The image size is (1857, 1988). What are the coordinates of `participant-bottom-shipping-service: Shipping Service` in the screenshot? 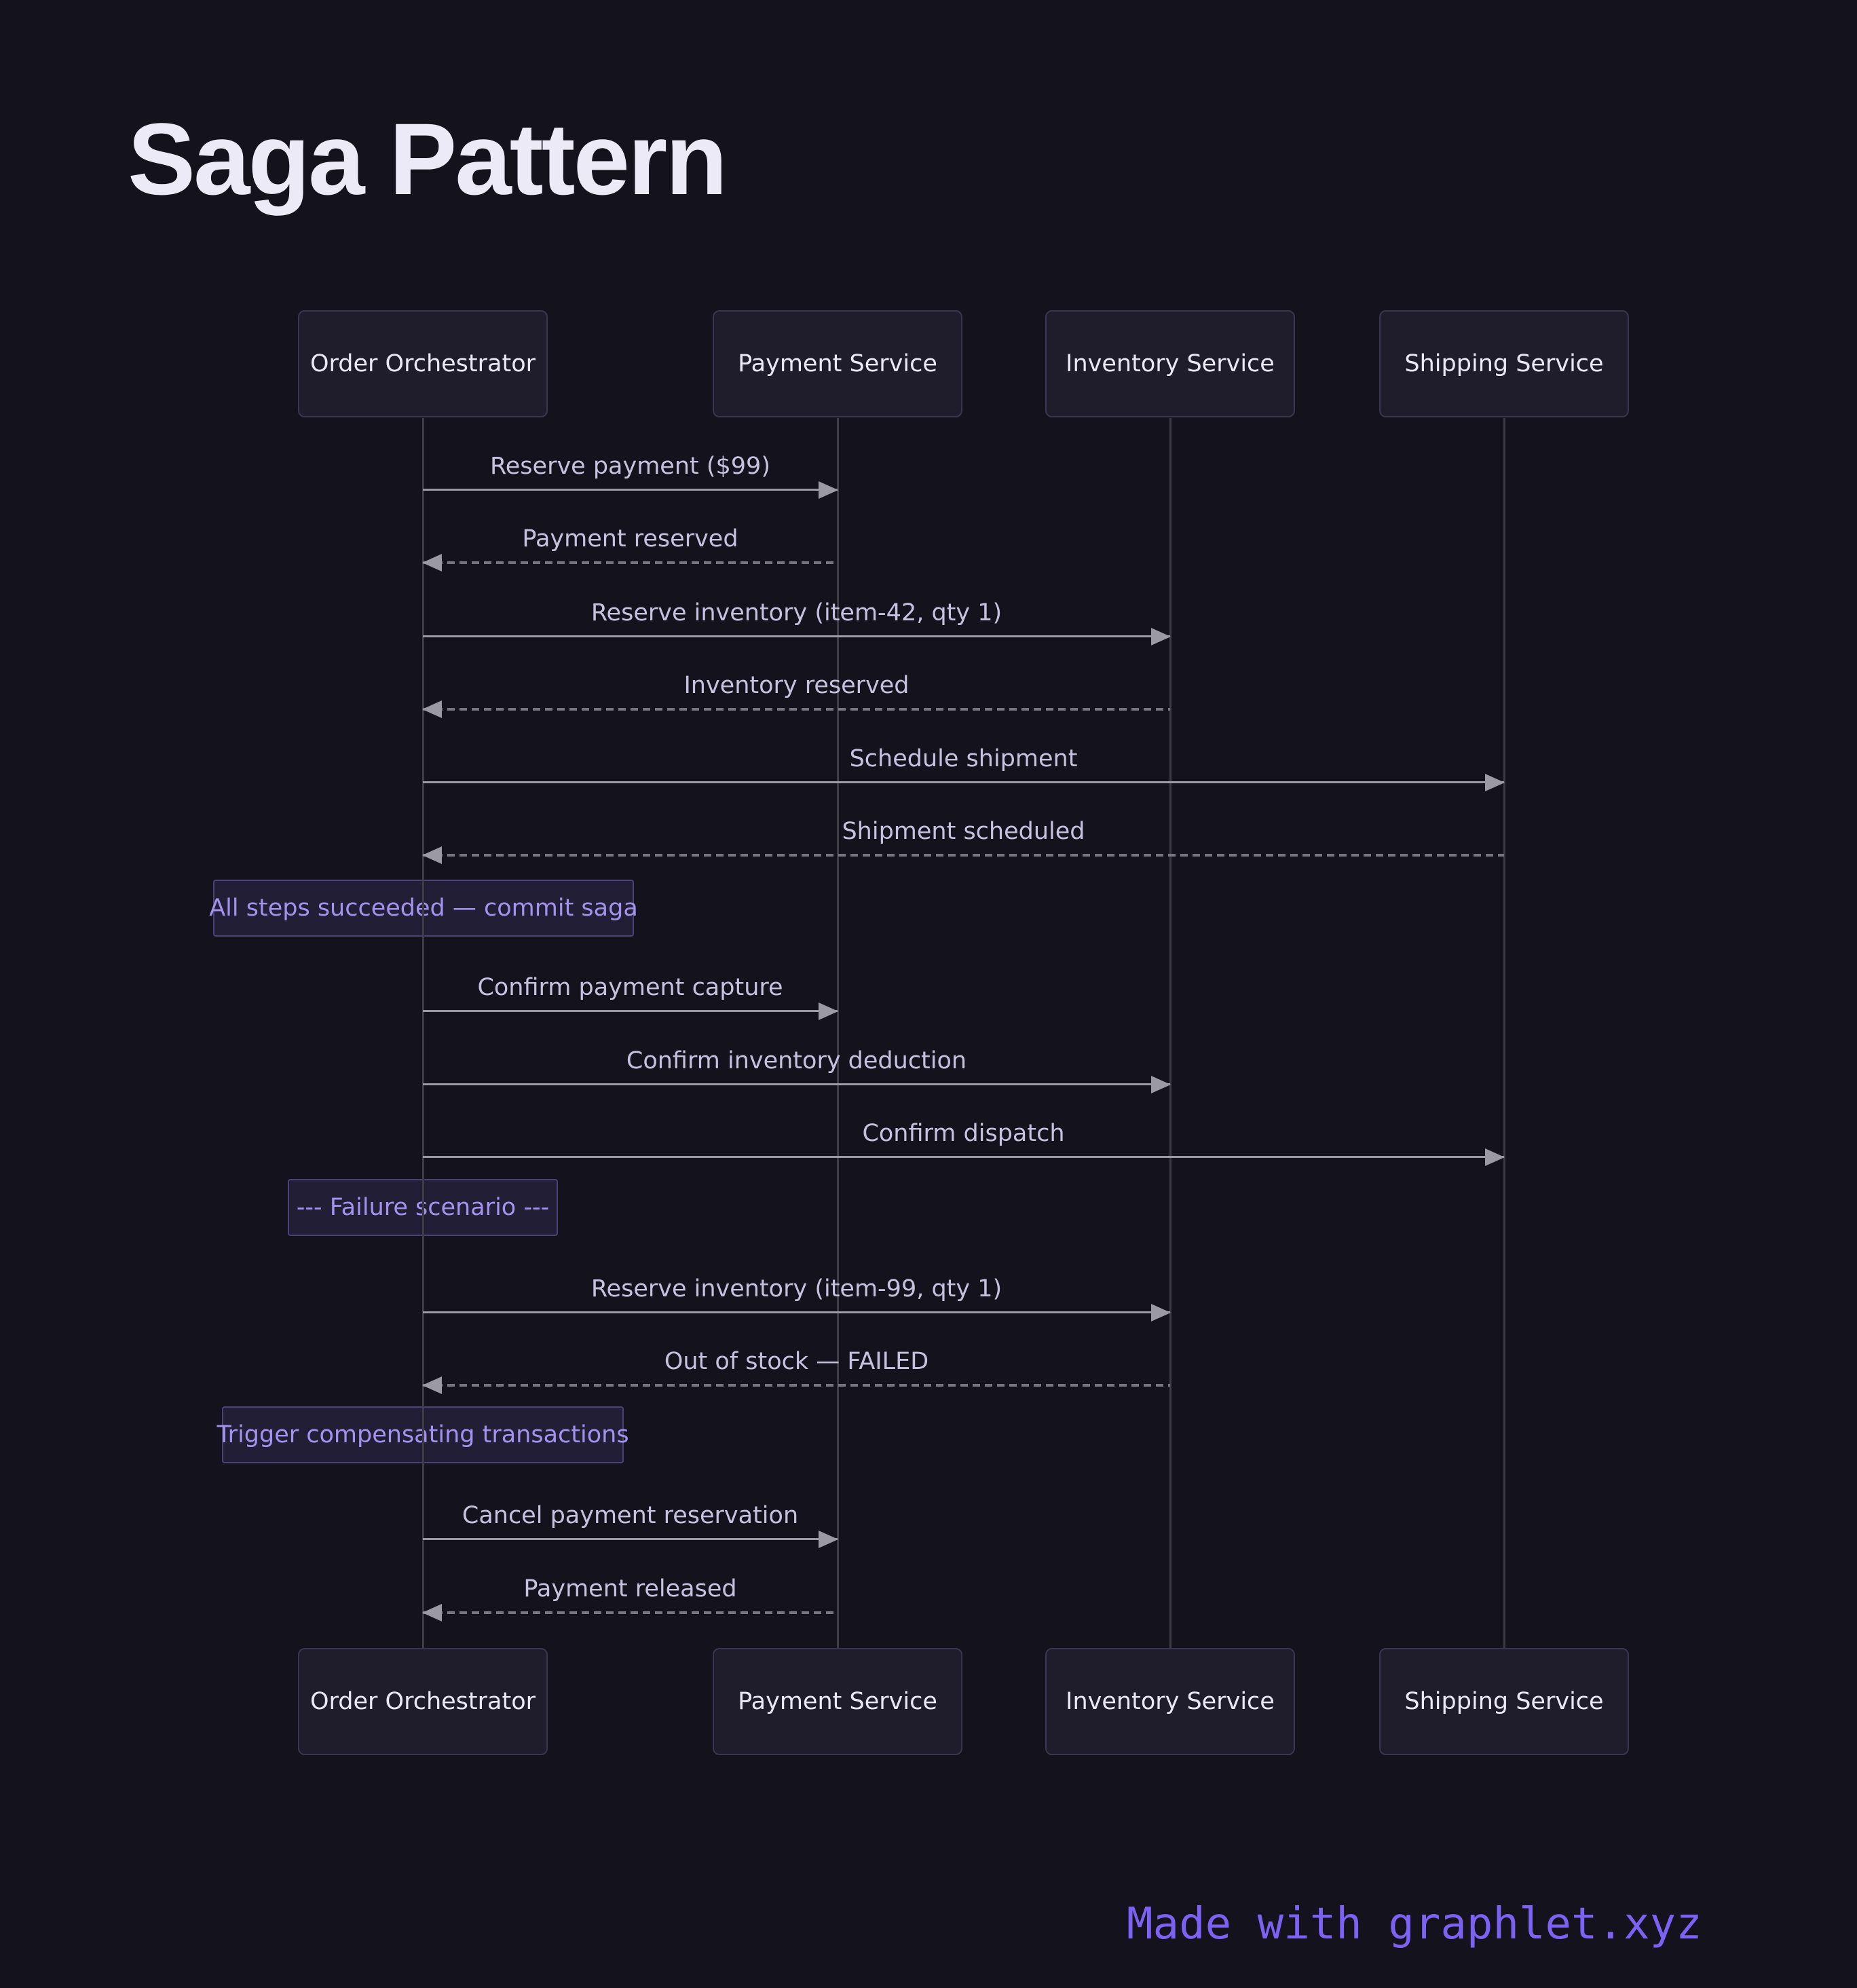 It's located at (1504, 1701).